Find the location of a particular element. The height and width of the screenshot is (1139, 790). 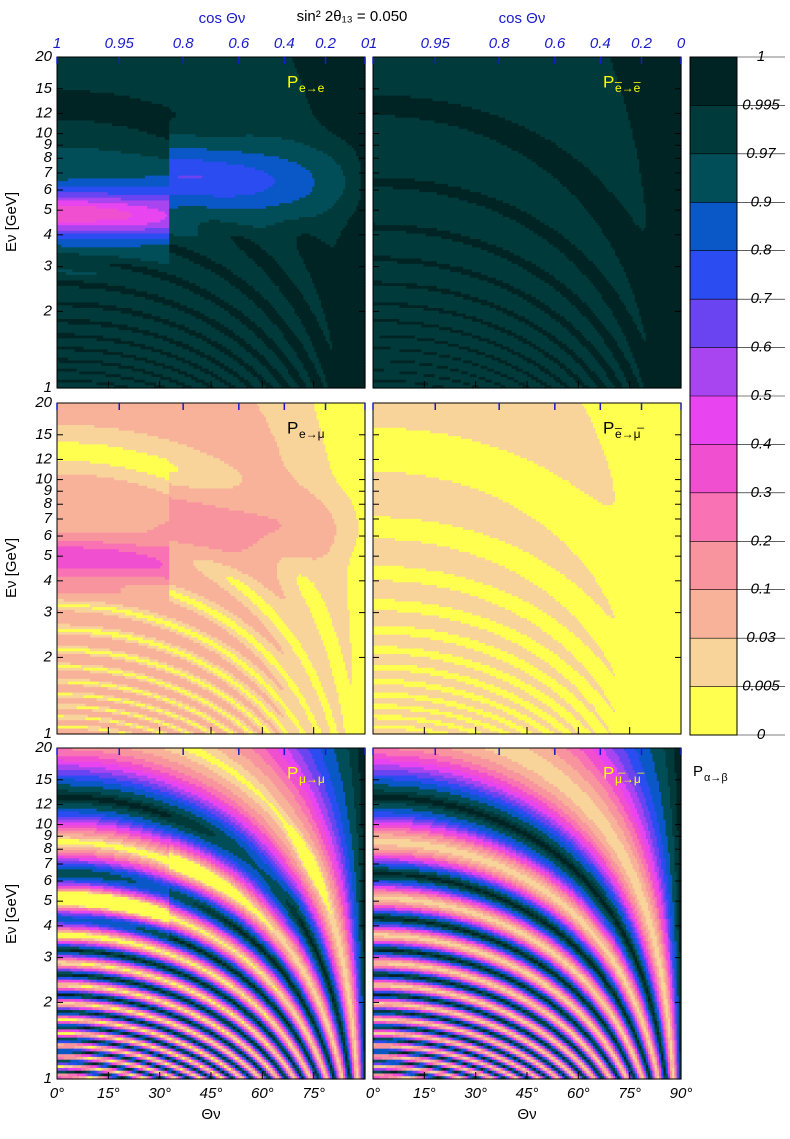

colorbar-label: P is located at coordinates (698, 771).